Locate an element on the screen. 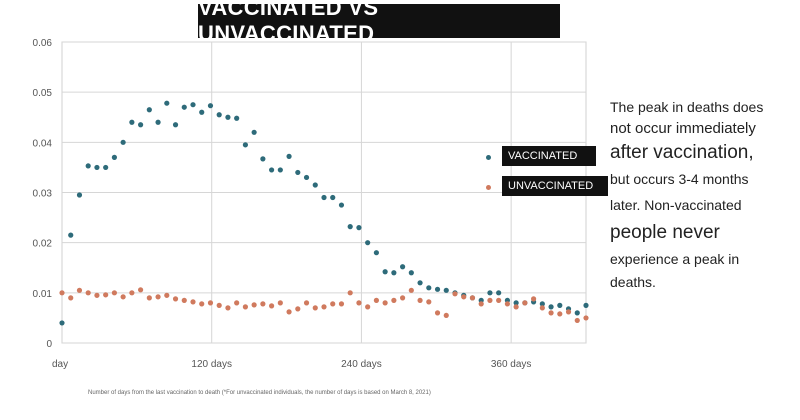 Image resolution: width=800 pixels, height=420 pixels. x-tick-label: 240 days is located at coordinates (361, 364).